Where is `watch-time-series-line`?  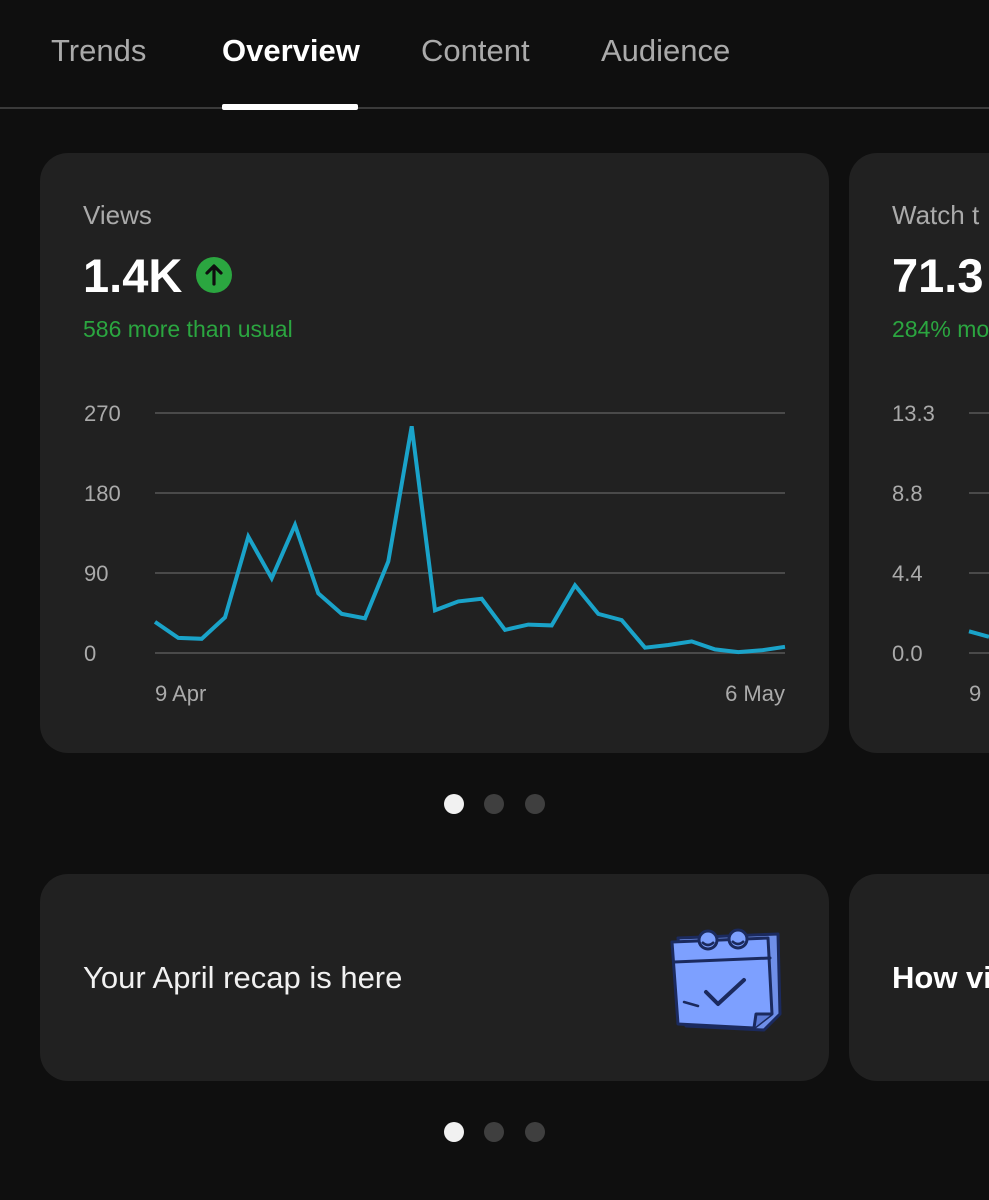 watch-time-series-line is located at coordinates (978, 634).